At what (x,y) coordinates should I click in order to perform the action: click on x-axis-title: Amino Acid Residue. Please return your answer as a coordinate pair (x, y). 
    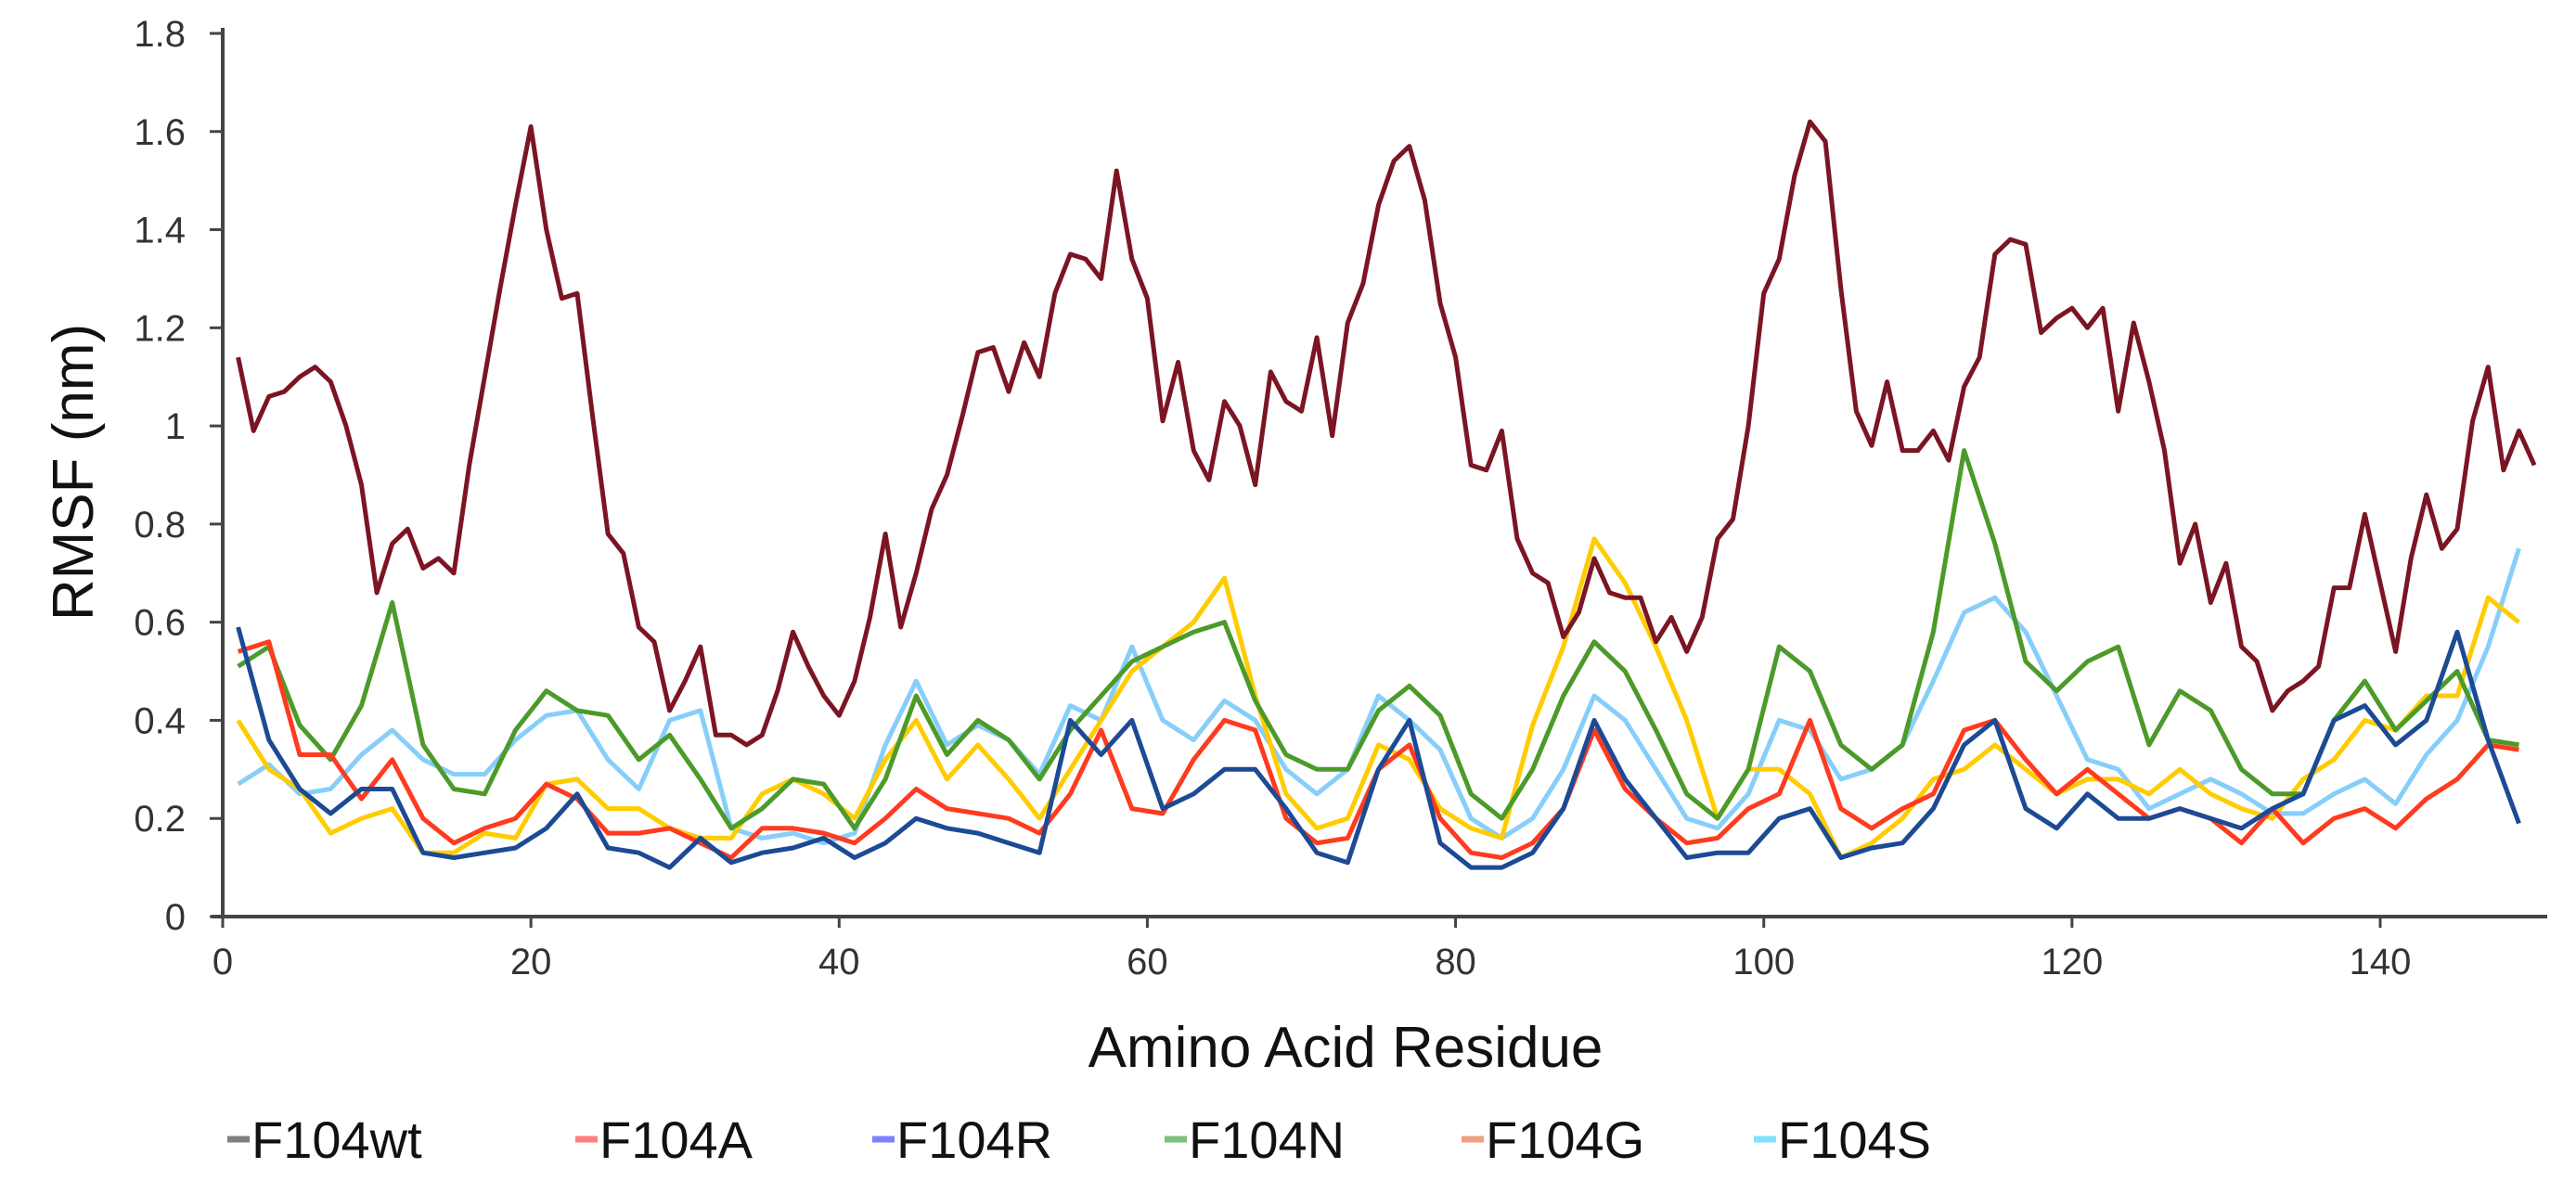
    Looking at the image, I should click on (1346, 1048).